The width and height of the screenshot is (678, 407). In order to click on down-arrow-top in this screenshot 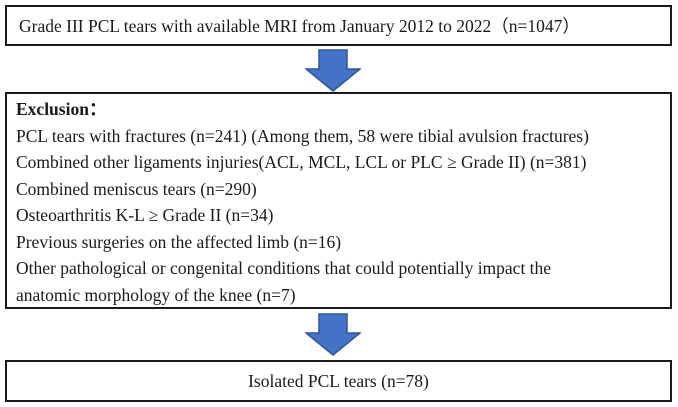, I will do `click(333, 70)`.